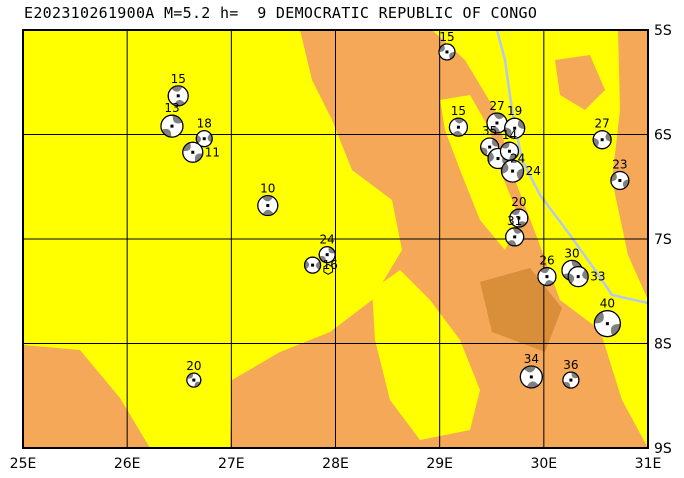  What do you see at coordinates (171, 108) in the screenshot?
I see `event-depth-label: 13` at bounding box center [171, 108].